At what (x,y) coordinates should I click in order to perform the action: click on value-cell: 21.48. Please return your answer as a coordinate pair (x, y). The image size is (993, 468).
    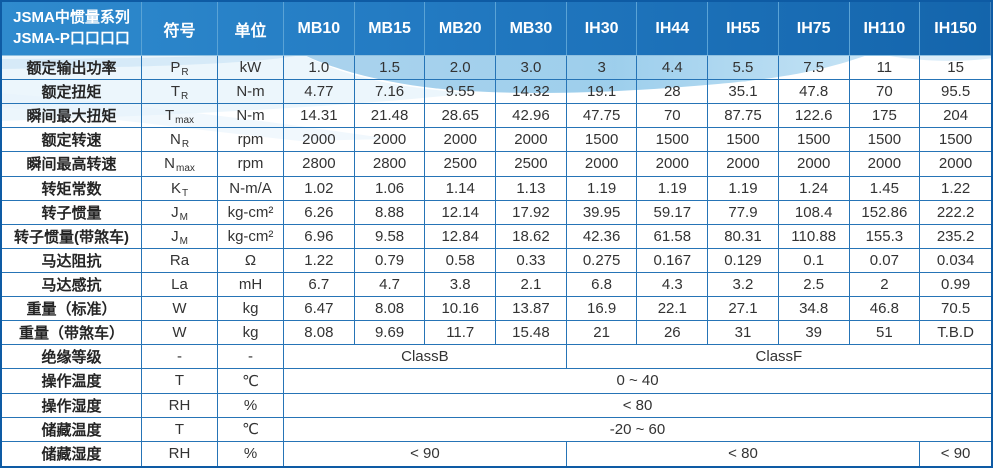
    Looking at the image, I should click on (390, 116).